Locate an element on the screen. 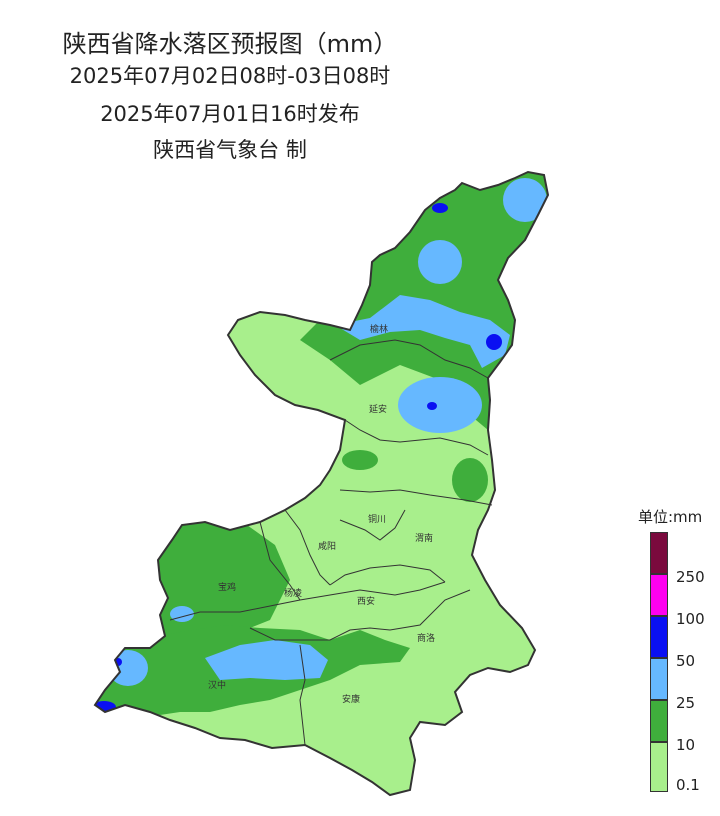  city-label-yulin: 榆林 is located at coordinates (379, 329).